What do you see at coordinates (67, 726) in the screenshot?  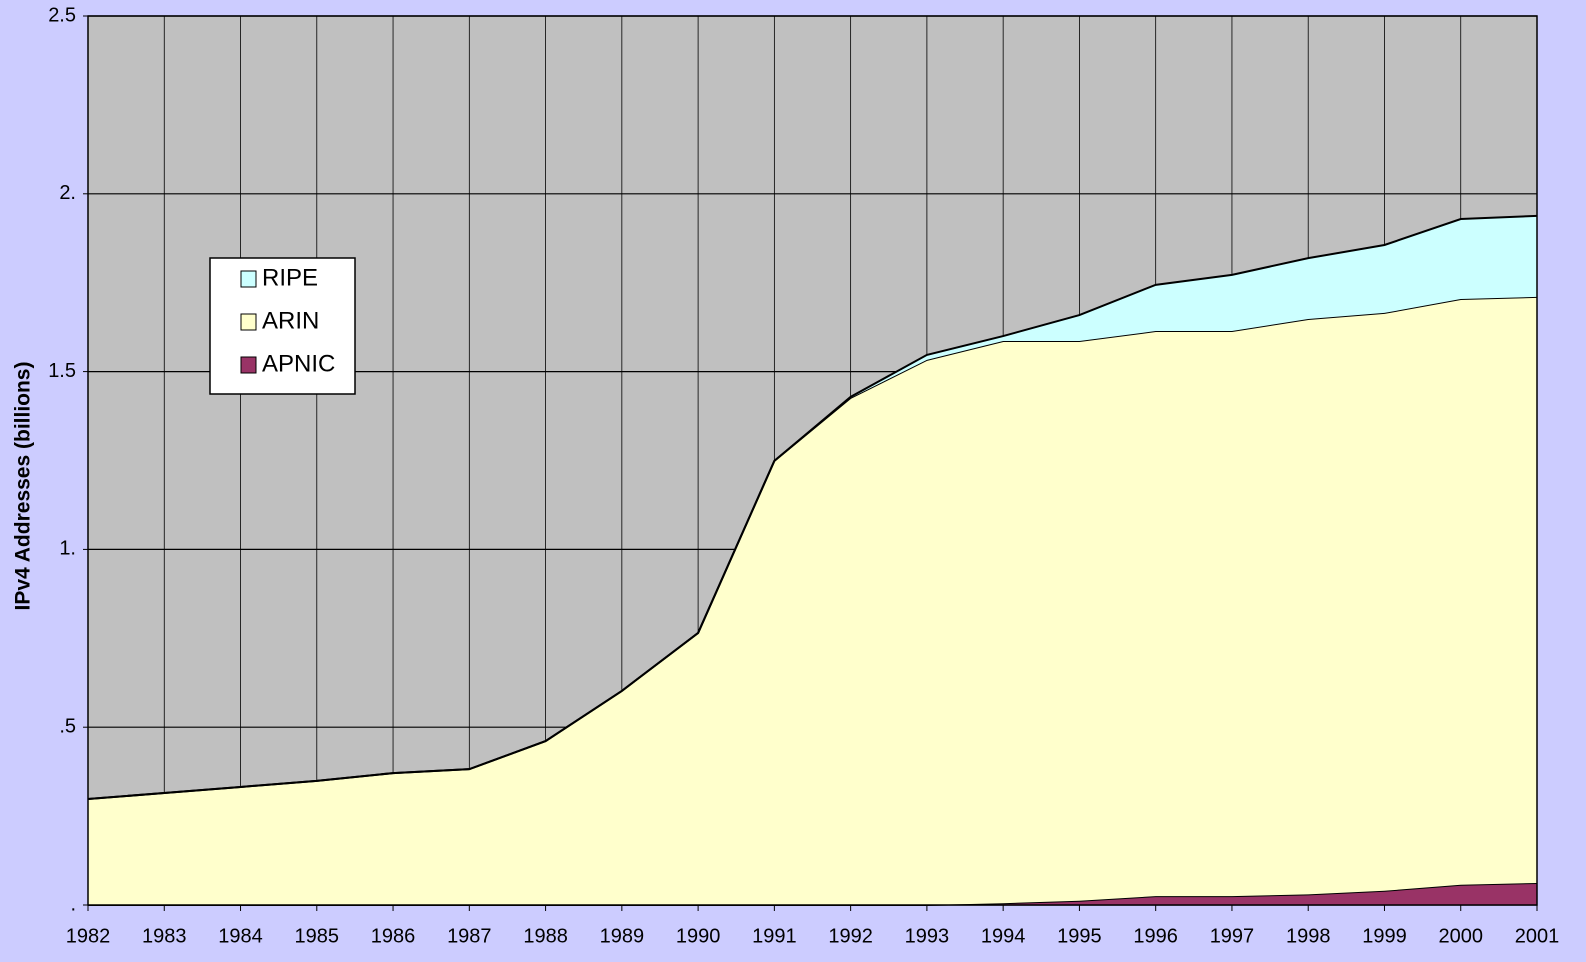 I see `y-tick-label: .5` at bounding box center [67, 726].